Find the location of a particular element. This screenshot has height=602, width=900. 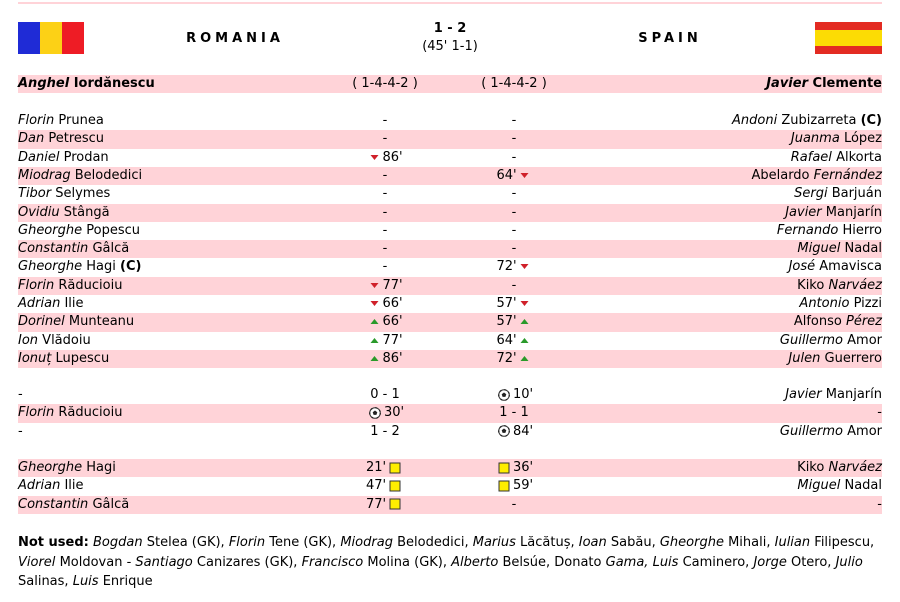

home-name: Tibor Selymes is located at coordinates (64, 194).